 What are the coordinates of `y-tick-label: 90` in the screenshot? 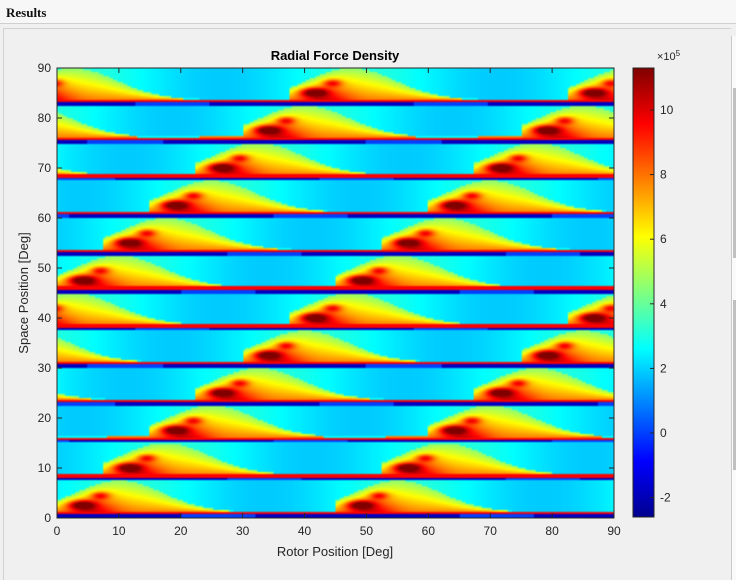 It's located at (45, 68).